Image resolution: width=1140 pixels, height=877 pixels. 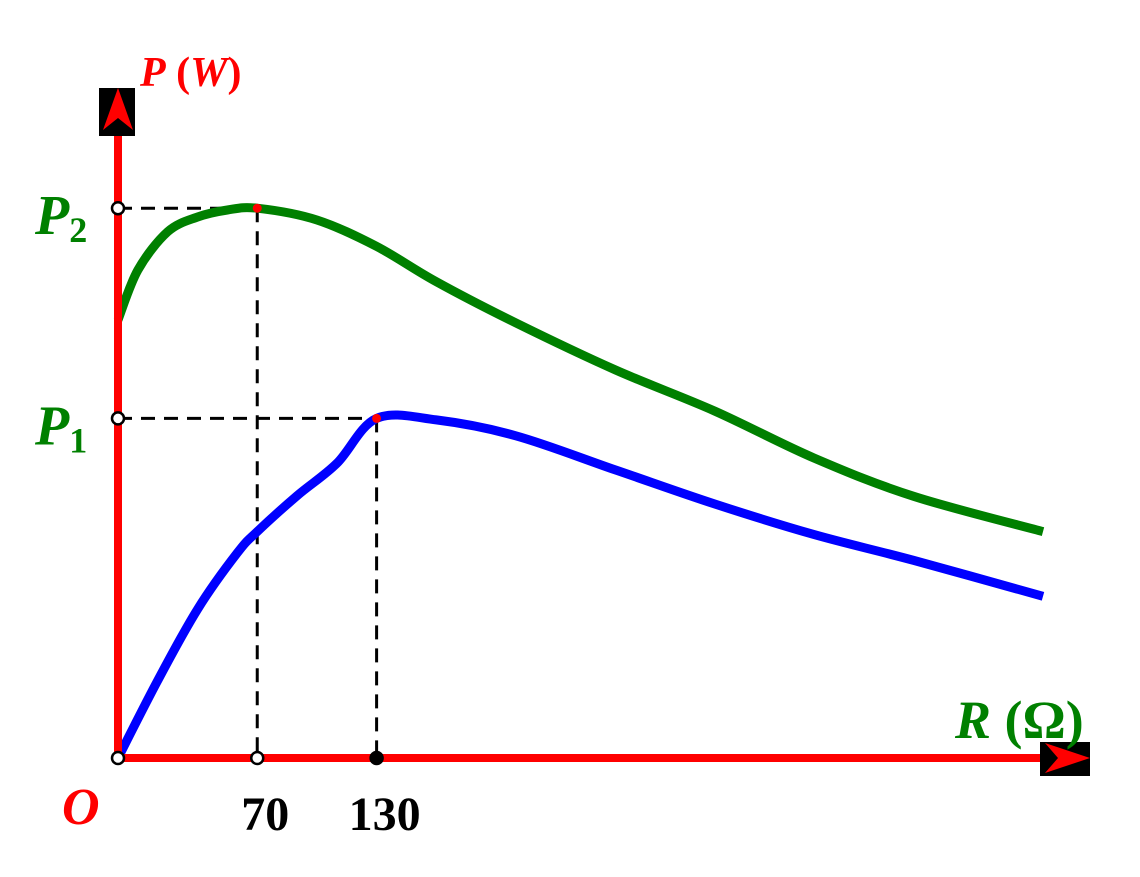 I want to click on x-tick-label-70: 70, so click(x=265, y=814).